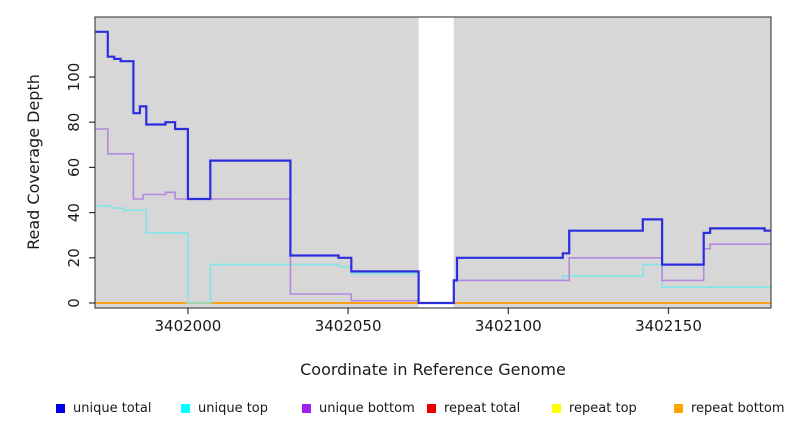 This screenshot has width=792, height=432. Describe the element at coordinates (74, 303) in the screenshot. I see `y-tick-label: 0` at that location.